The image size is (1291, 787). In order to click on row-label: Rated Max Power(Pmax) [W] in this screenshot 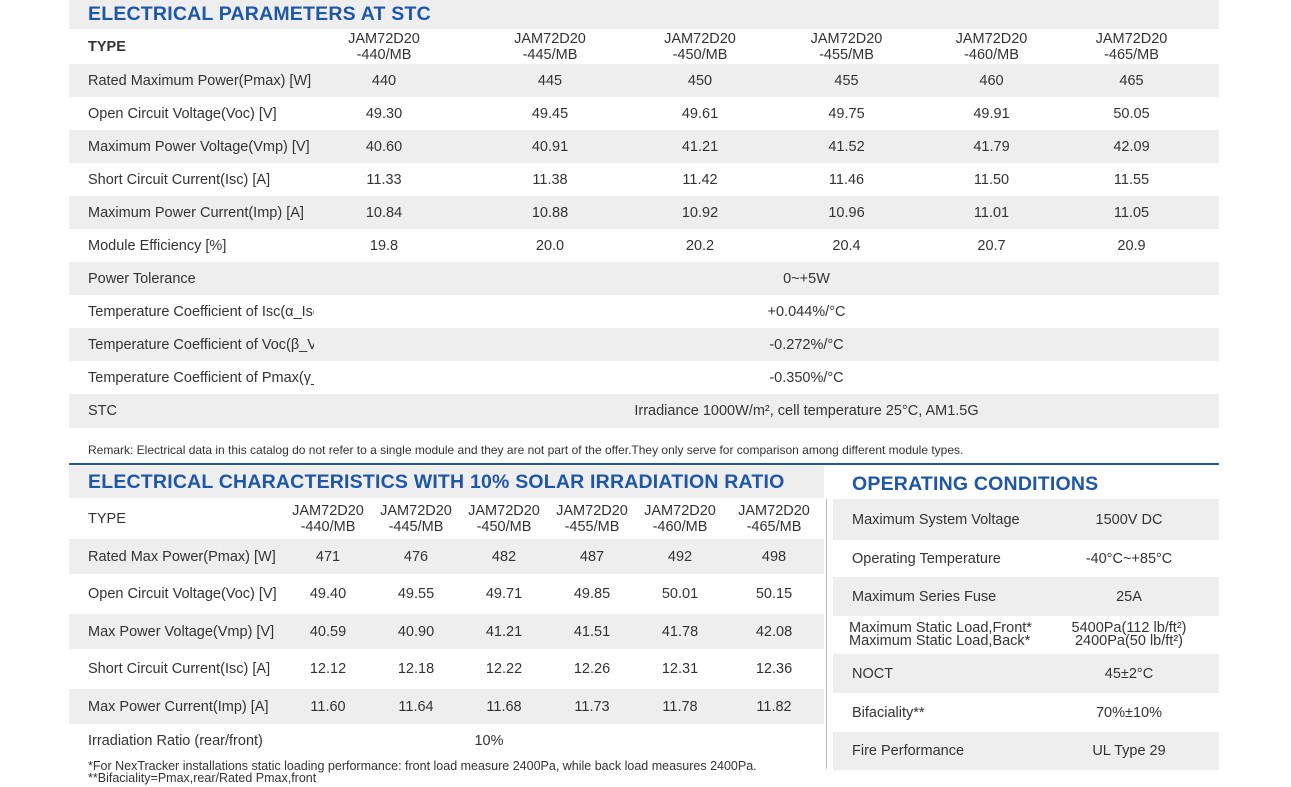, I will do `click(176, 556)`.